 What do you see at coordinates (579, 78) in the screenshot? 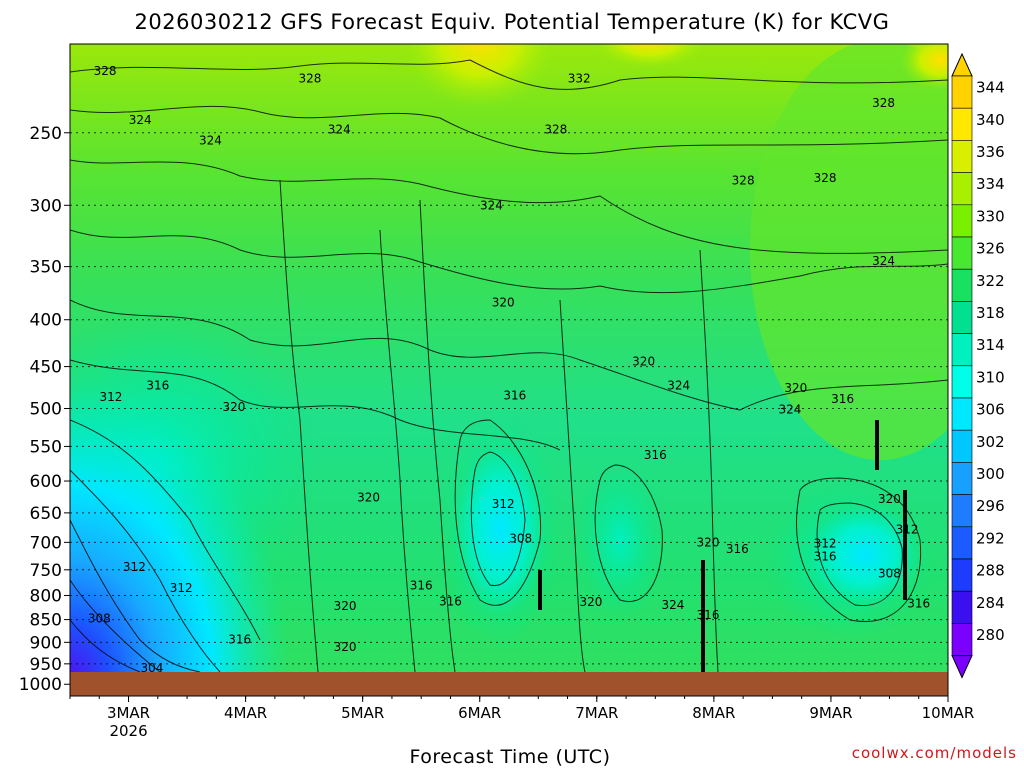
I see `contour-label: 332` at bounding box center [579, 78].